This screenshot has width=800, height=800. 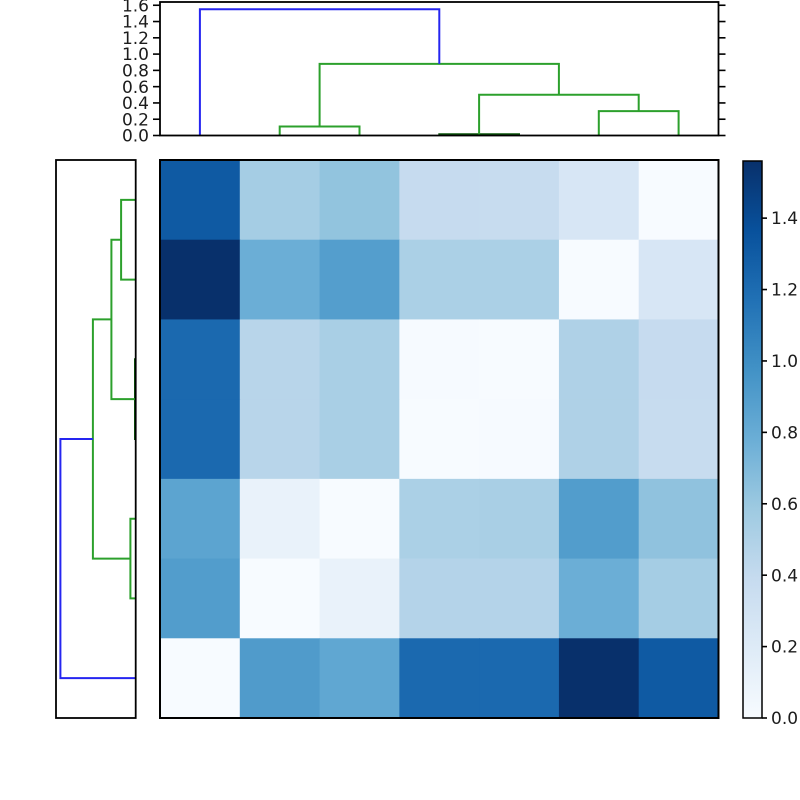 What do you see at coordinates (679, 598) in the screenshot?
I see `heatmap-cell-r6c7` at bounding box center [679, 598].